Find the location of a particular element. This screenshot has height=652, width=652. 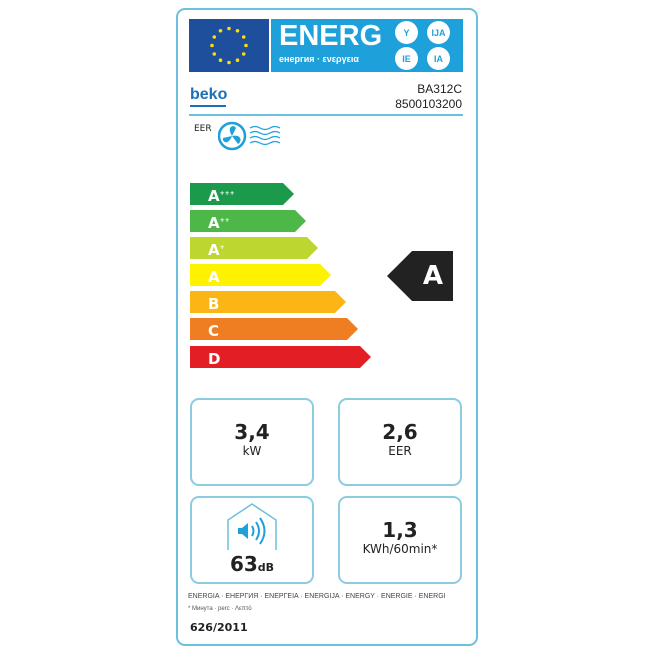

regulation-number: 626/2011 is located at coordinates (219, 627).